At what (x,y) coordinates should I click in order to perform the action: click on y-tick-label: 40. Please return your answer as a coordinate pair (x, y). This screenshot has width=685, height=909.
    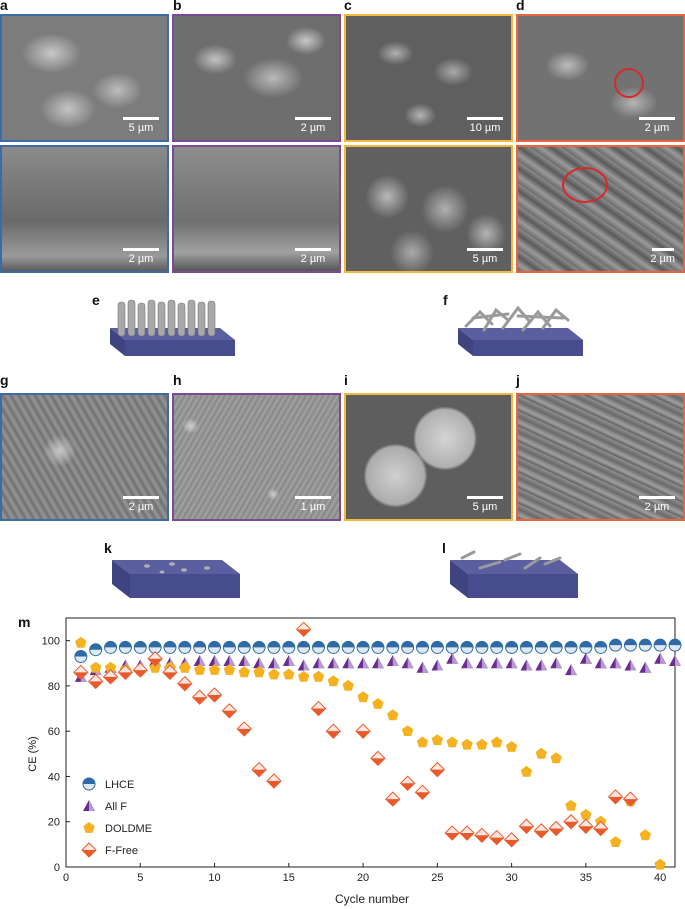
    Looking at the image, I should click on (54, 777).